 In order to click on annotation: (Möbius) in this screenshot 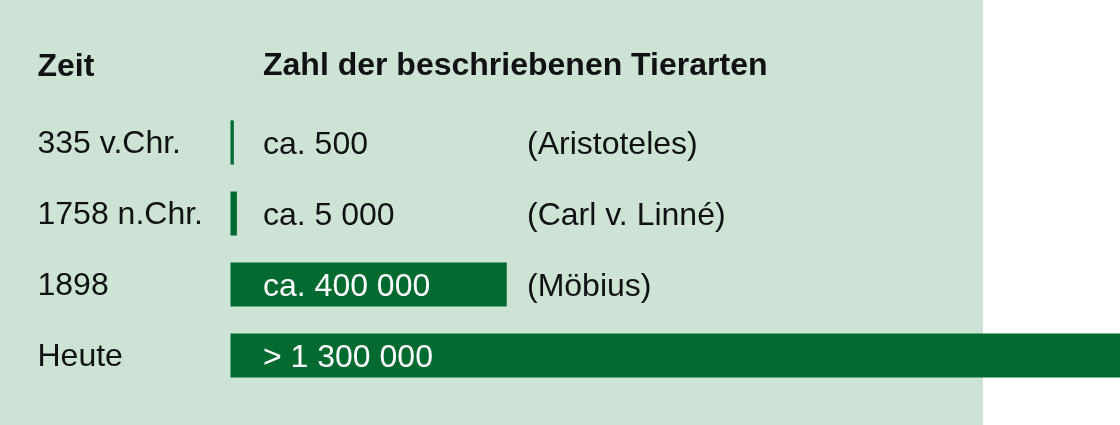, I will do `click(589, 284)`.